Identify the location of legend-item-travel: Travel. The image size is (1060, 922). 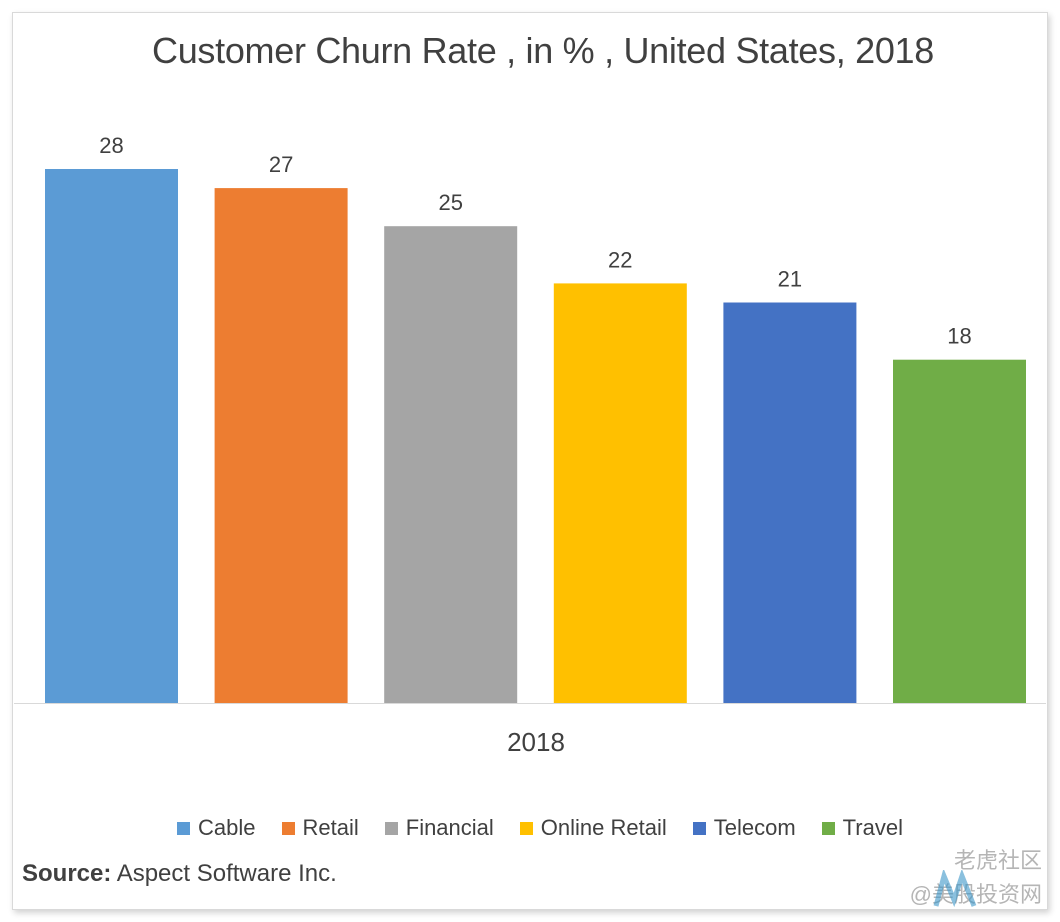
(862, 828).